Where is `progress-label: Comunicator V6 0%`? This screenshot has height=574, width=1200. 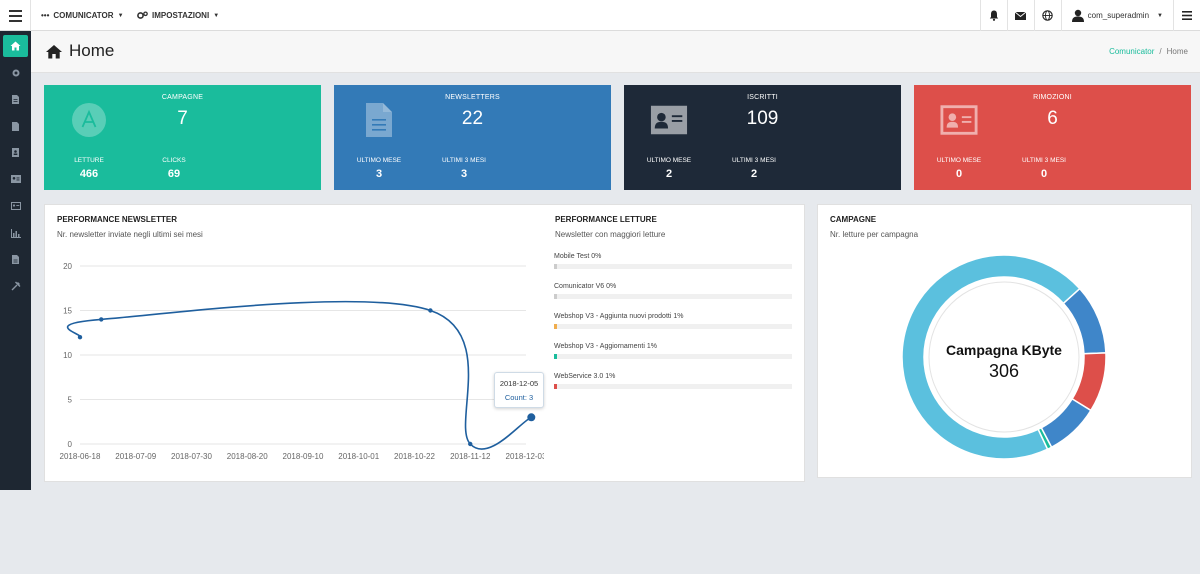 progress-label: Comunicator V6 0% is located at coordinates (585, 286).